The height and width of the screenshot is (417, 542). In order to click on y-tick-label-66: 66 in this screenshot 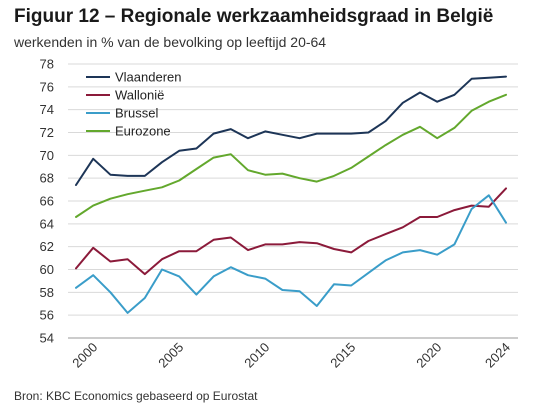, I will do `click(47, 201)`.